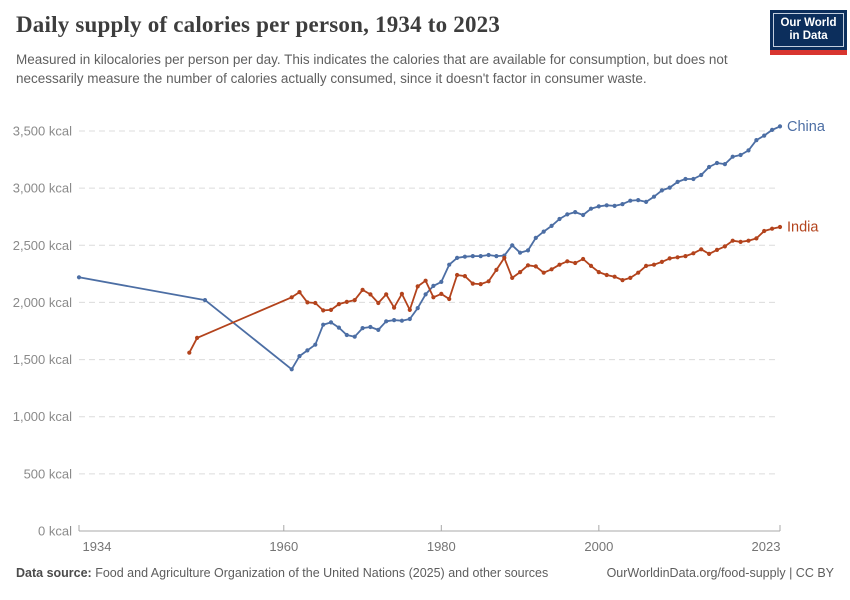  What do you see at coordinates (567, 214) in the screenshot?
I see `data-point-china-1996` at bounding box center [567, 214].